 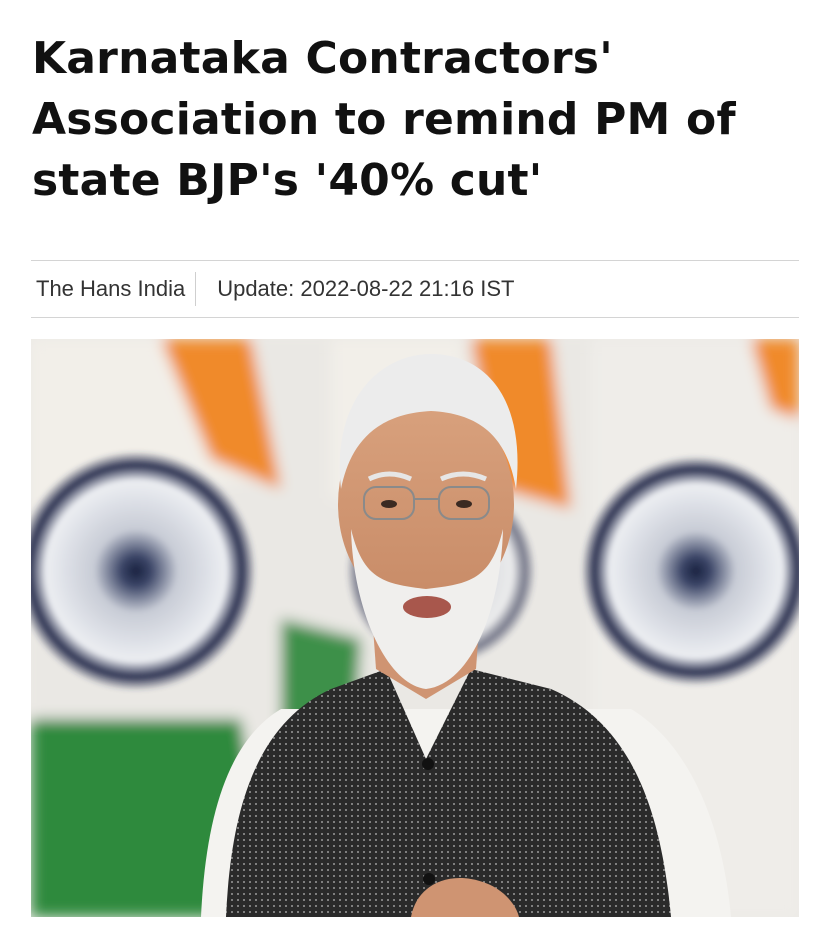 I want to click on source-name: The Hans India, so click(x=111, y=288).